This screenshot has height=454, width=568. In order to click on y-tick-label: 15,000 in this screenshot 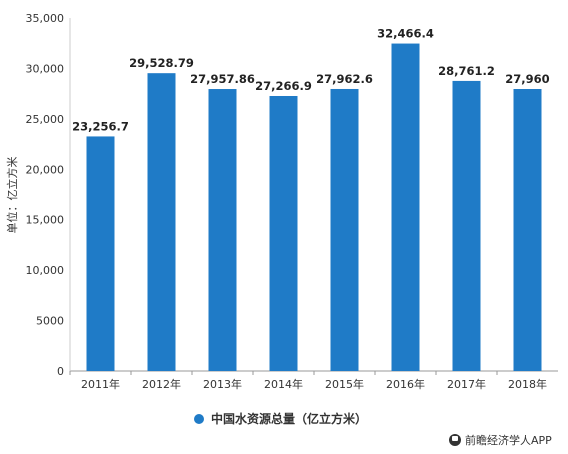, I will do `click(45, 220)`.